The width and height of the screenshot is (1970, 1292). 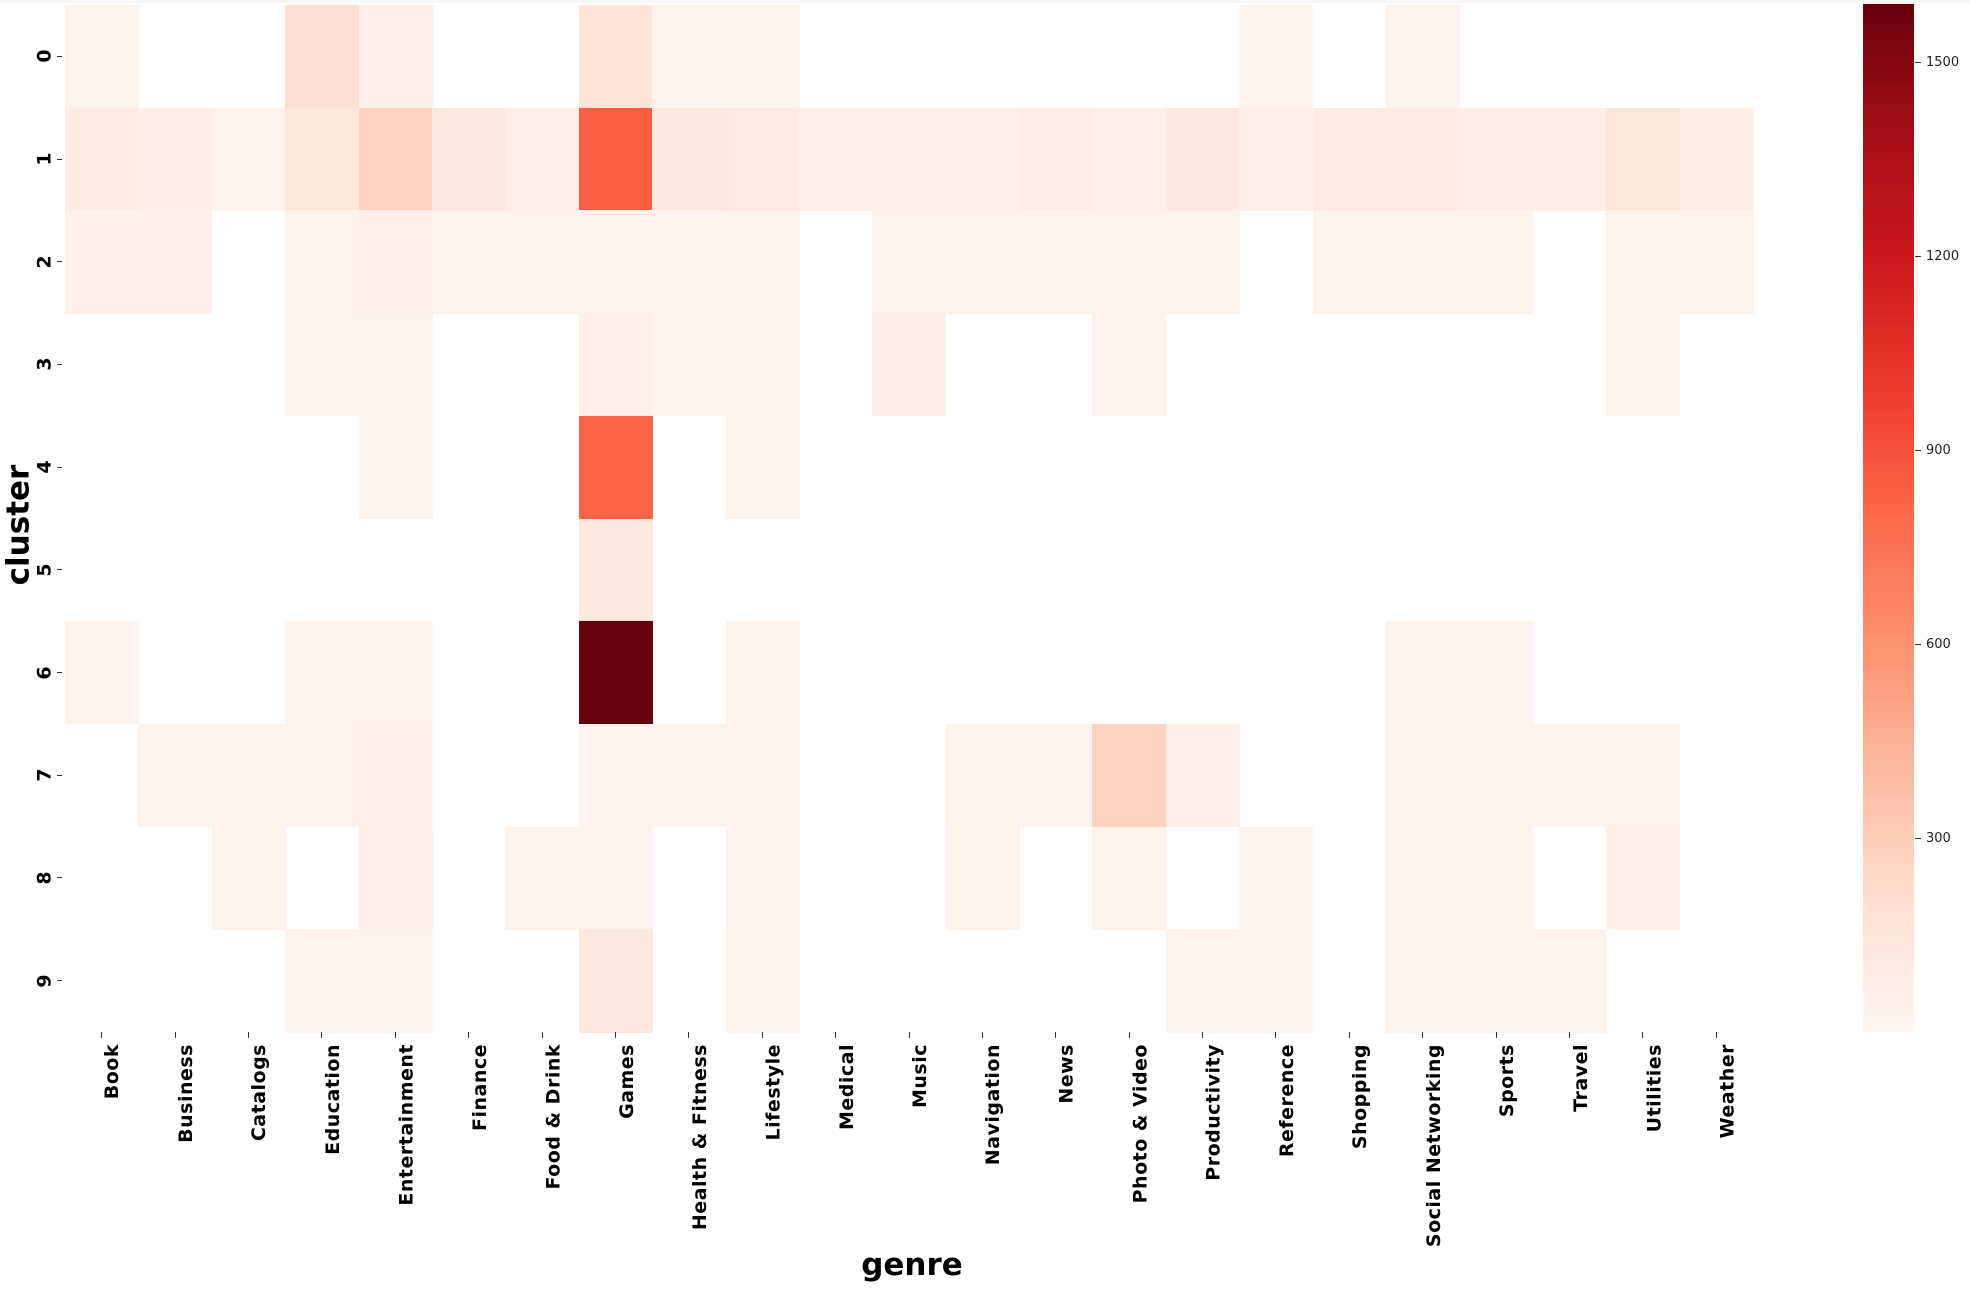 I want to click on x-tick: Weather, so click(x=1719, y=1155).